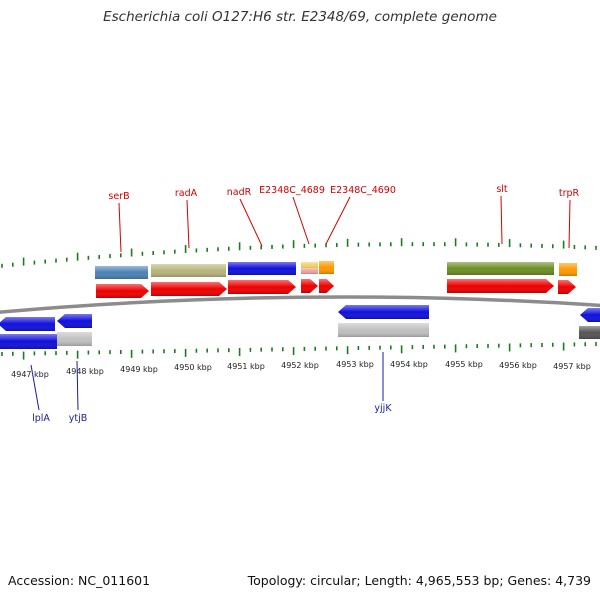  Describe the element at coordinates (74, 321) in the screenshot. I see `cds-arrow-ytjB-upper` at that location.